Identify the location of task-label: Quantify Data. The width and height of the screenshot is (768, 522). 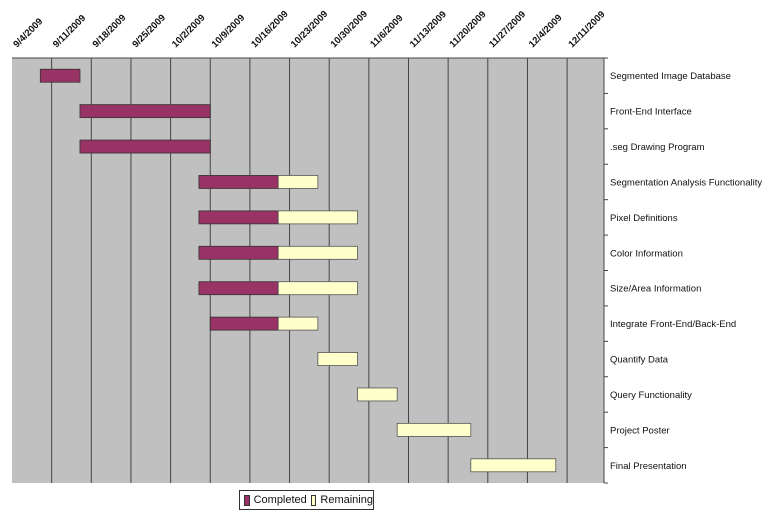
(639, 360).